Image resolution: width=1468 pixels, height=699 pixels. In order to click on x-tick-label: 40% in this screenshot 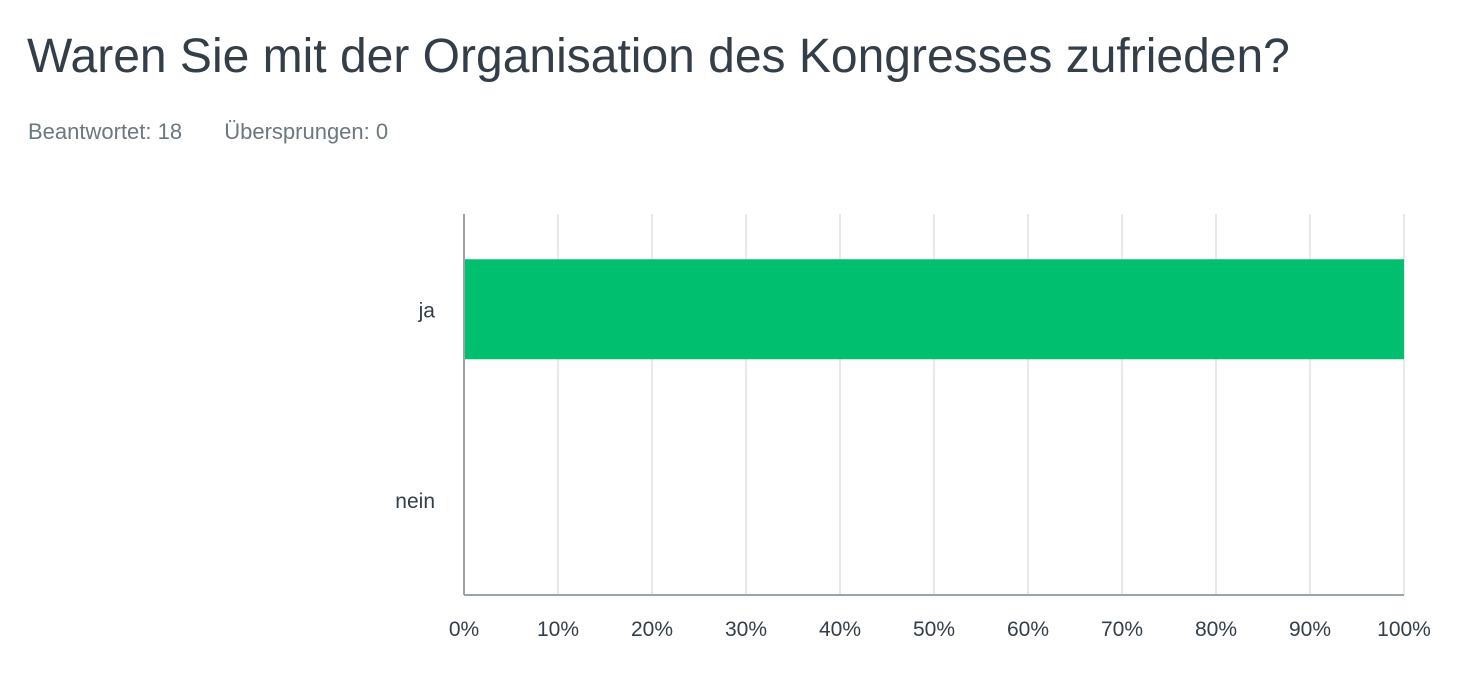, I will do `click(840, 629)`.